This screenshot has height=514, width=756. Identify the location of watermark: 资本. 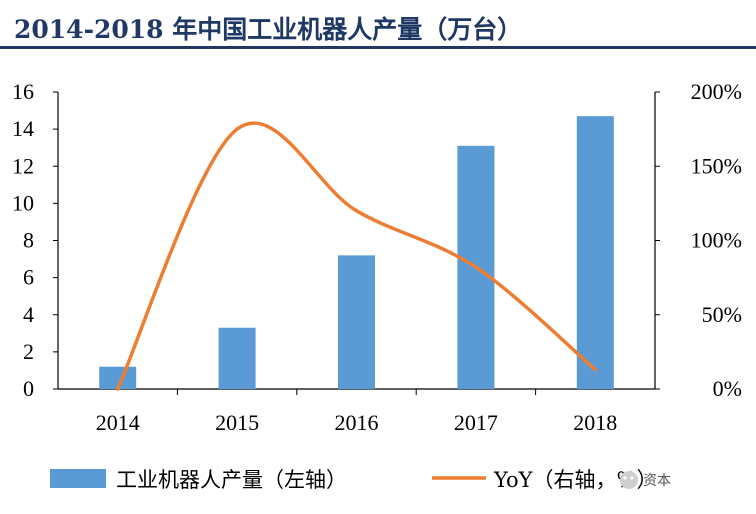
(645, 480).